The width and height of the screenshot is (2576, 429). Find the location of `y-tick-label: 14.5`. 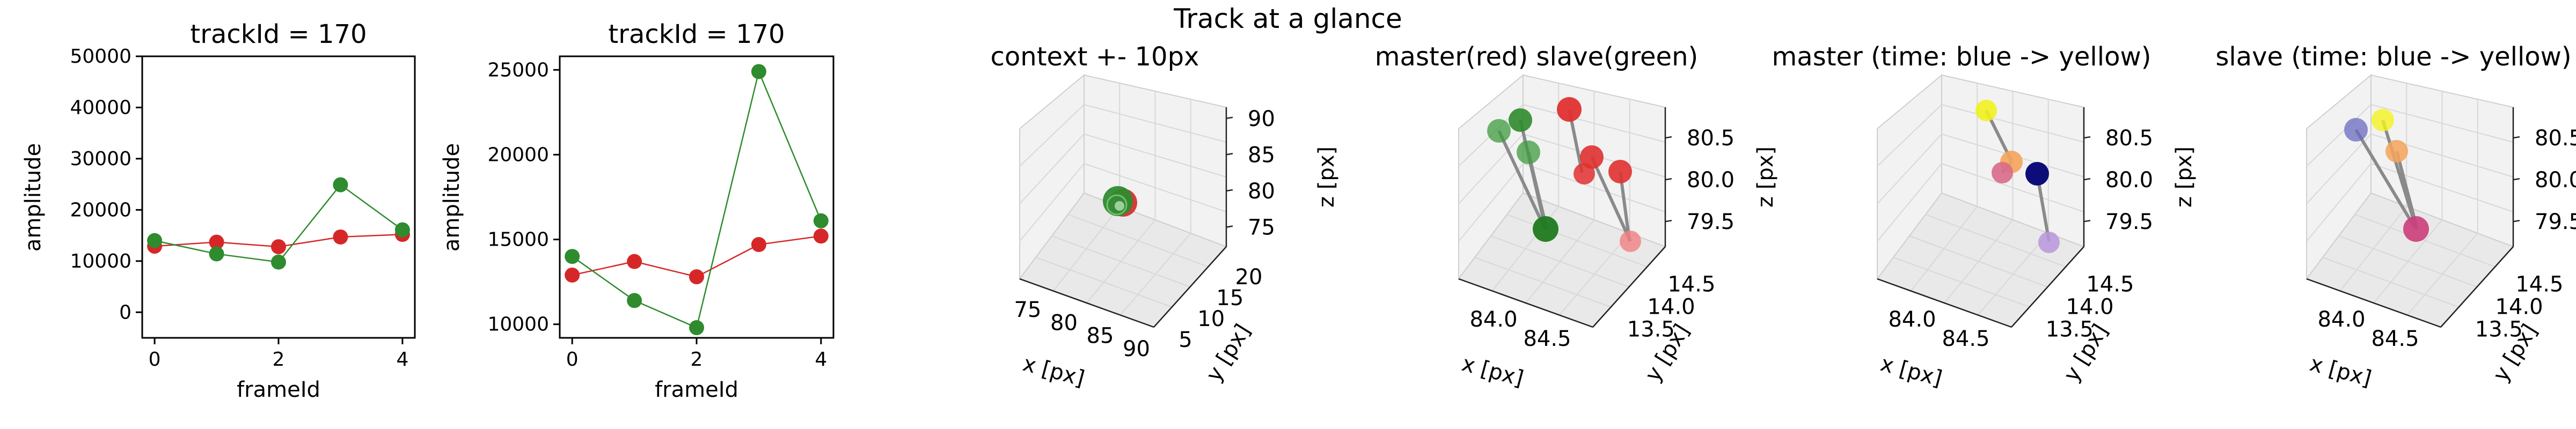

y-tick-label: 14.5 is located at coordinates (2539, 284).